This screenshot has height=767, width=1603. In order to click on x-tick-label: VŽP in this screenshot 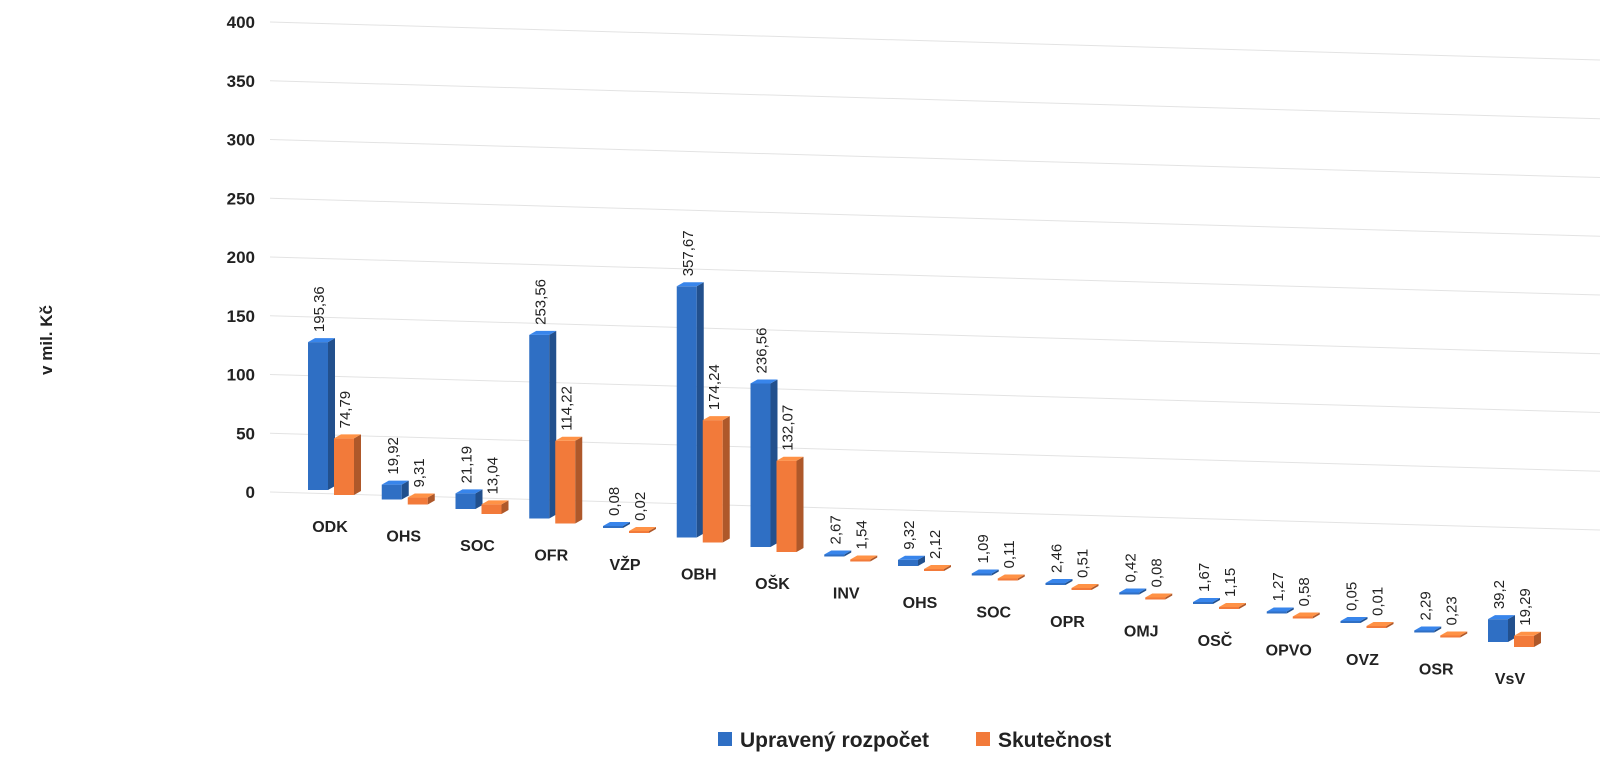, I will do `click(624, 564)`.